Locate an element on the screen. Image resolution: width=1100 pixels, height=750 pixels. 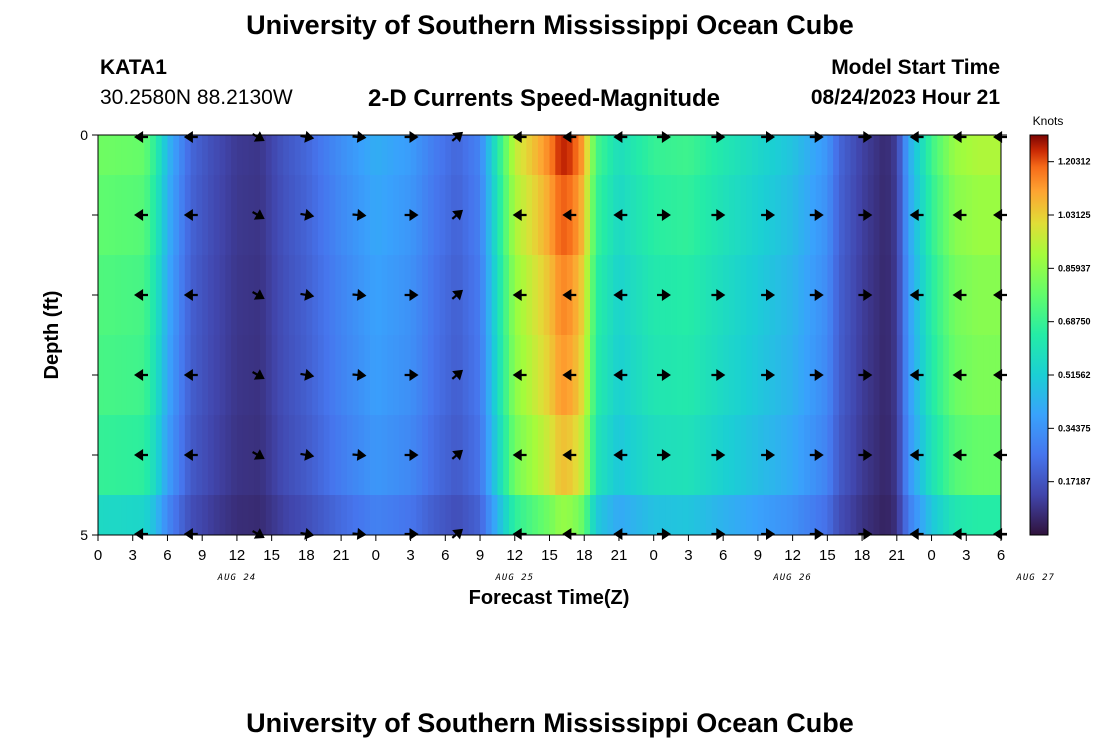
x-tick-label: 12 is located at coordinates (792, 555).